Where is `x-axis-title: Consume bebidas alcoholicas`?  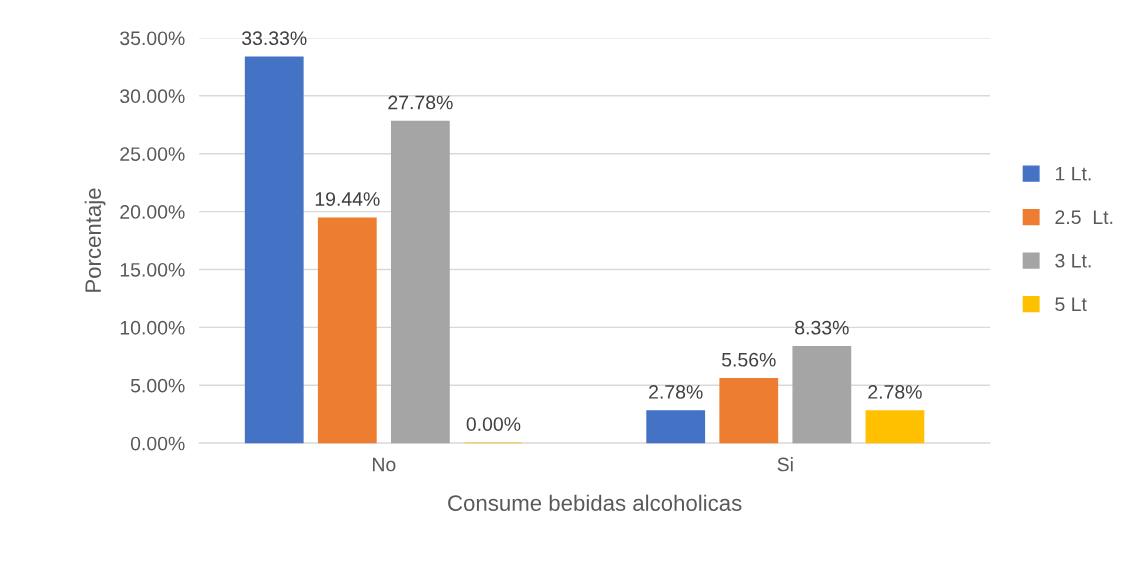
x-axis-title: Consume bebidas alcoholicas is located at coordinates (595, 502).